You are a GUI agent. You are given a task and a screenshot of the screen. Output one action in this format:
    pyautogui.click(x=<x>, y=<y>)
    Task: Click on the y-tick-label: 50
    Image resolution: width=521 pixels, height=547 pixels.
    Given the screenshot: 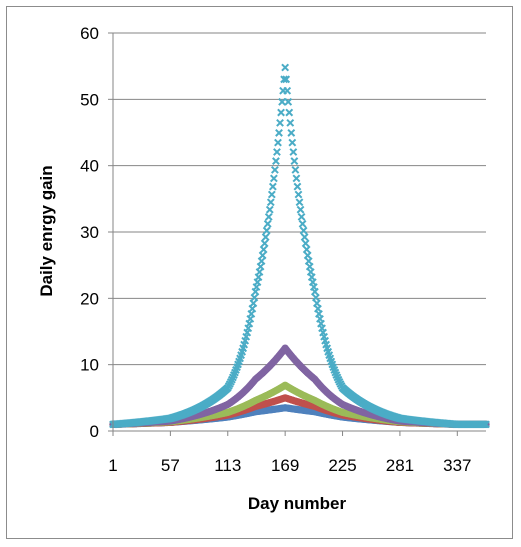 What is the action you would take?
    pyautogui.click(x=89, y=99)
    